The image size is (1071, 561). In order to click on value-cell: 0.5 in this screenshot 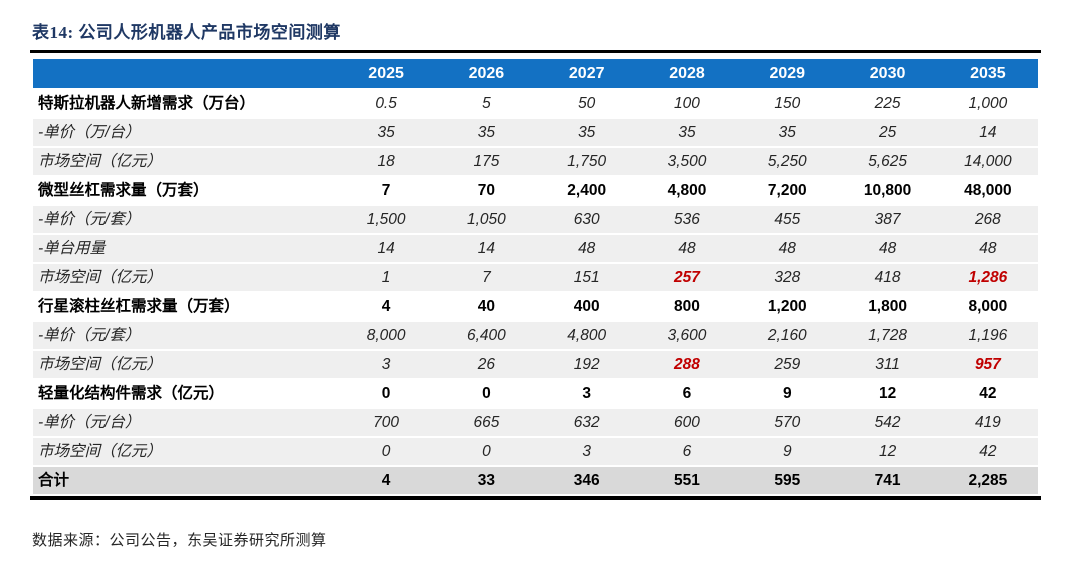, I will do `click(386, 104)`.